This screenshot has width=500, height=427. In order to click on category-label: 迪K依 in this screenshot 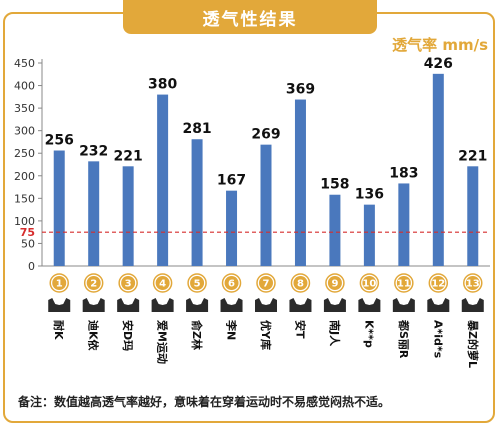, I will do `click(94, 336)`.